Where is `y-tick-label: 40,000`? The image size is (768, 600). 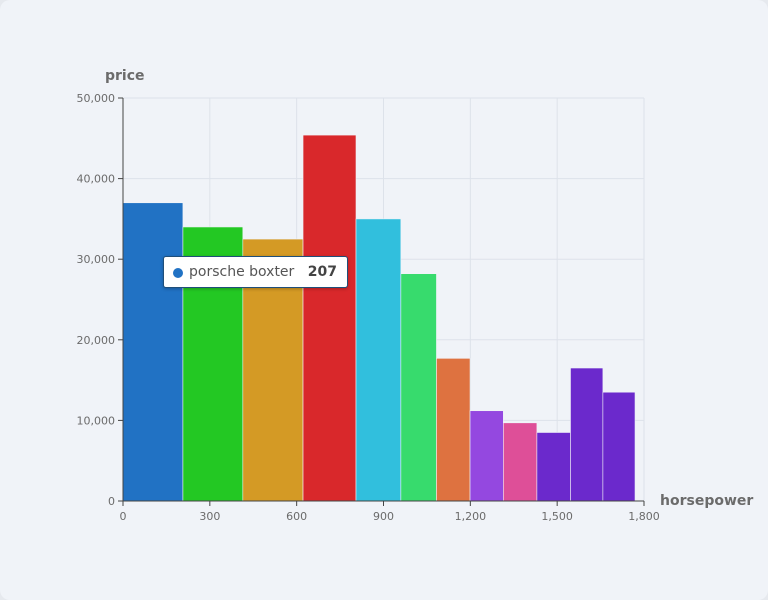
y-tick-label: 40,000 is located at coordinates (96, 179).